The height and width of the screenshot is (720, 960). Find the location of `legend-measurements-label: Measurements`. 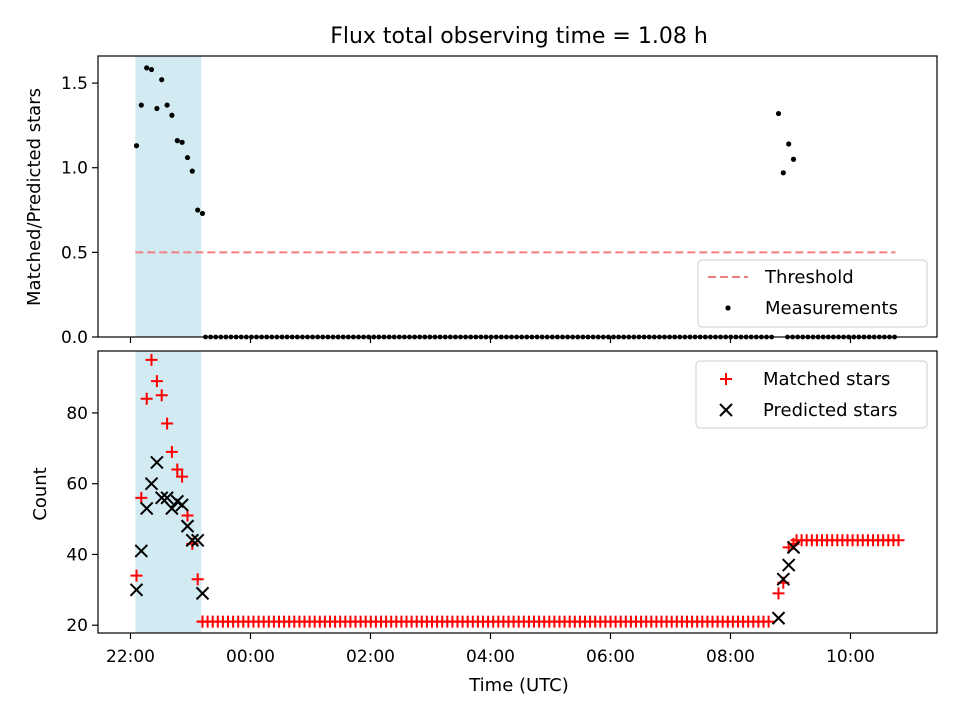

legend-measurements-label: Measurements is located at coordinates (831, 308).